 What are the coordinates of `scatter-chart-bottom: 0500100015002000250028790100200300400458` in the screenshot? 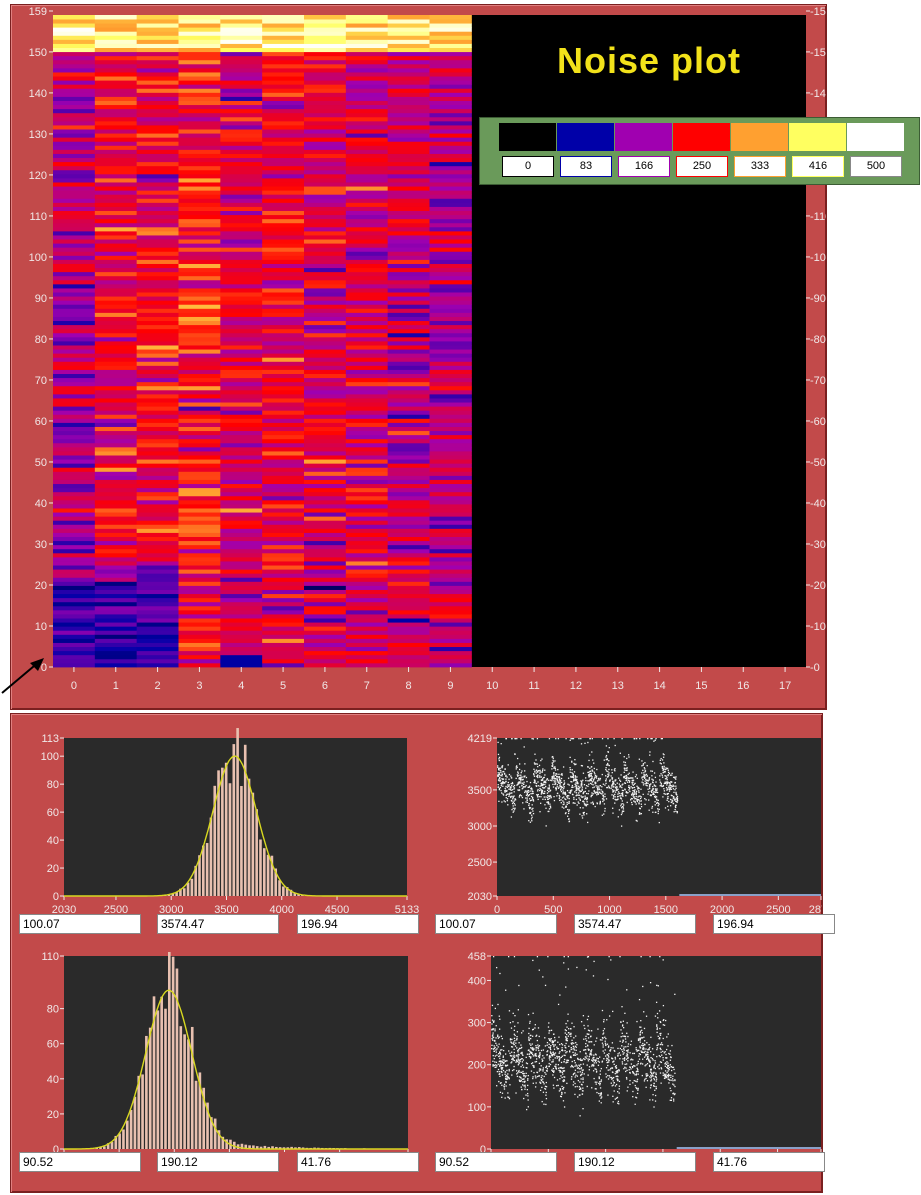 It's located at (645, 1052).